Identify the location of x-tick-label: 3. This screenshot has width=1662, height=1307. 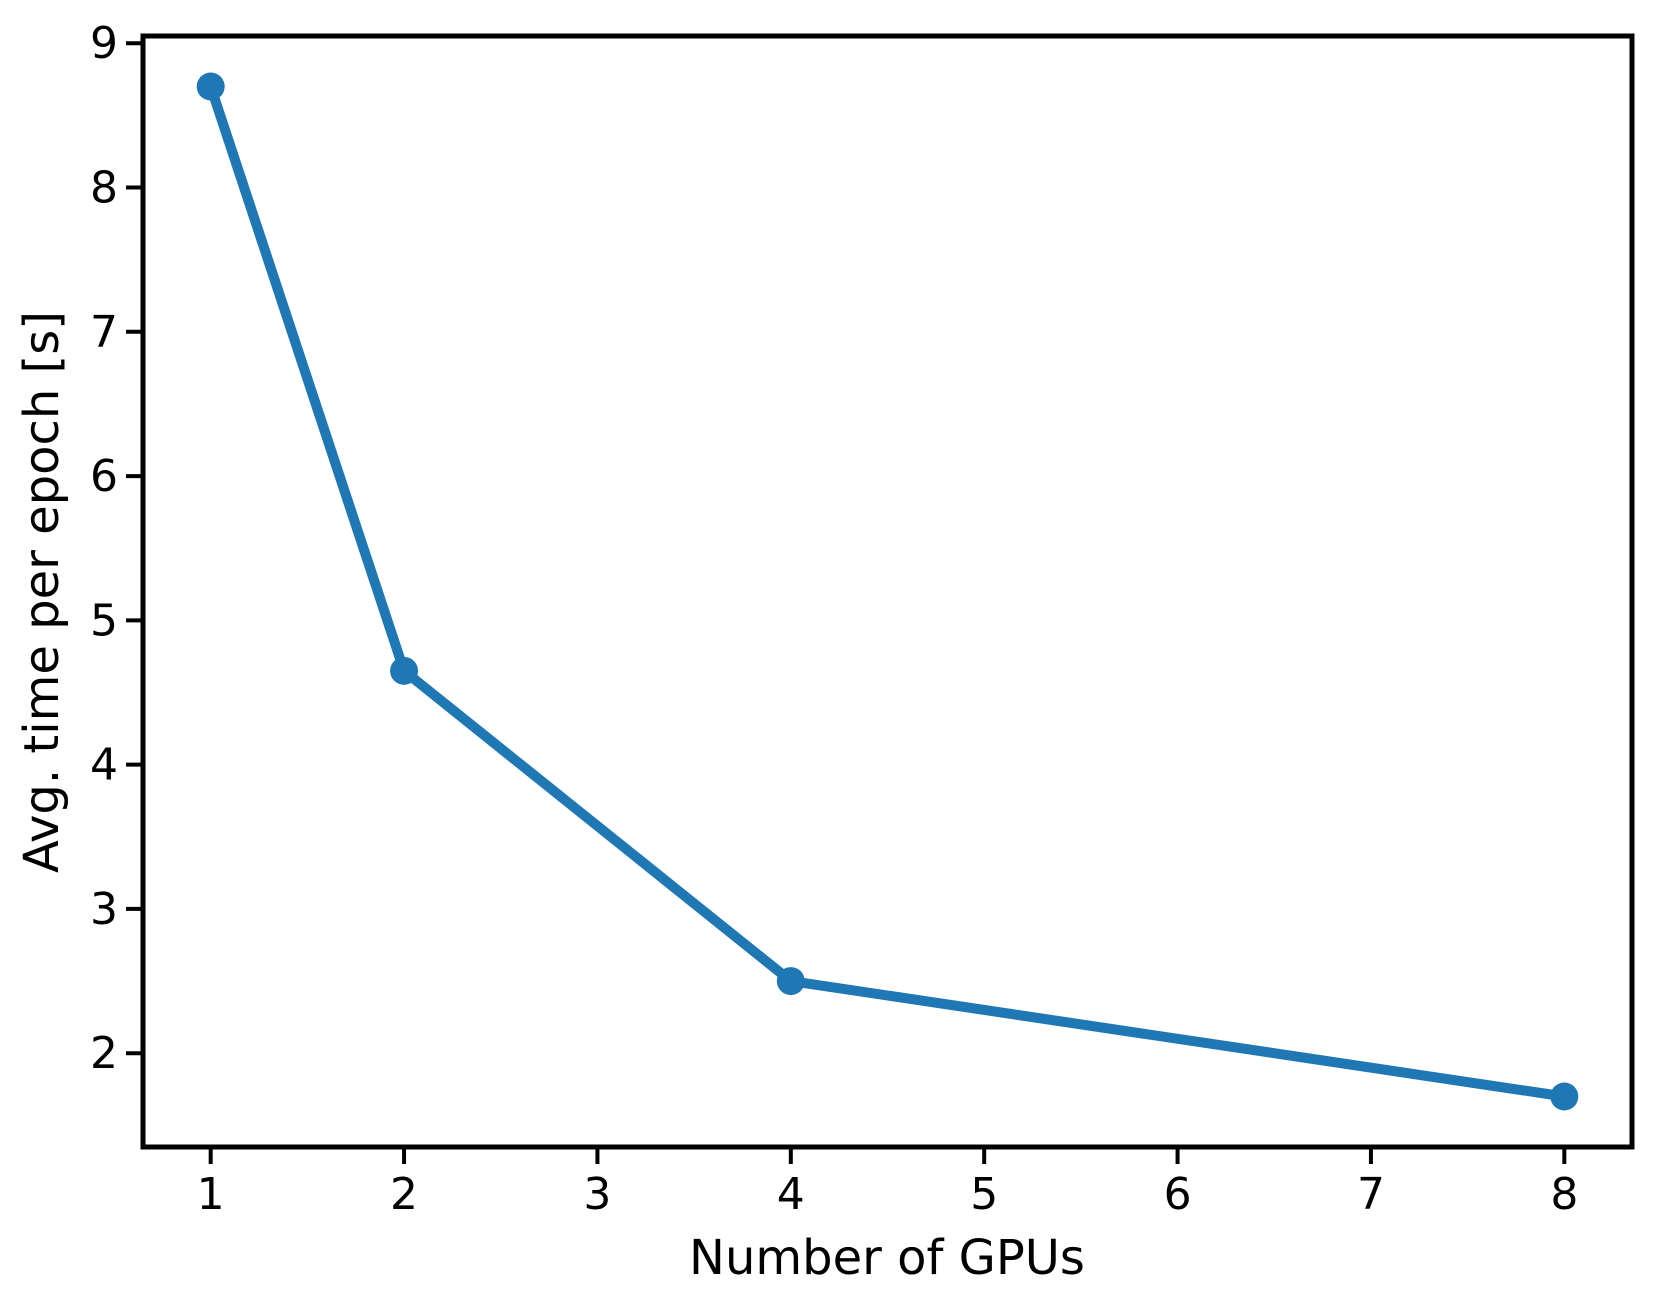
(597, 1194).